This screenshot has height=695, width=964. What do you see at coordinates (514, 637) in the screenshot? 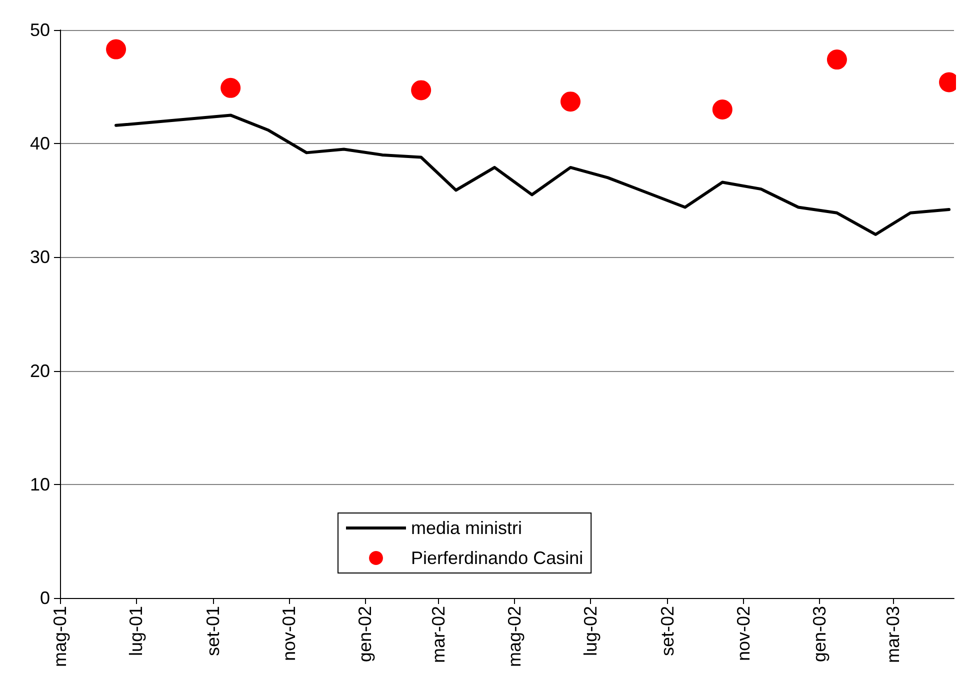
I see `x-tick-label: mag-02` at bounding box center [514, 637].